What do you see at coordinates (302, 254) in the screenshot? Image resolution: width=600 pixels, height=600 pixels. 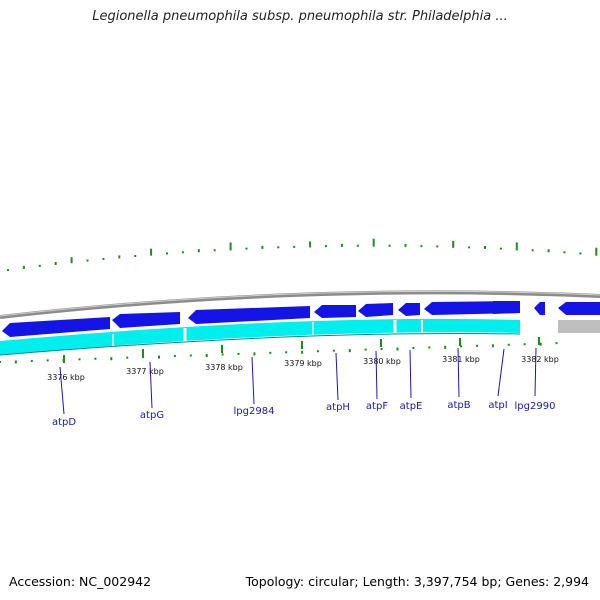 I see `gc-skew-track-outer` at bounding box center [302, 254].